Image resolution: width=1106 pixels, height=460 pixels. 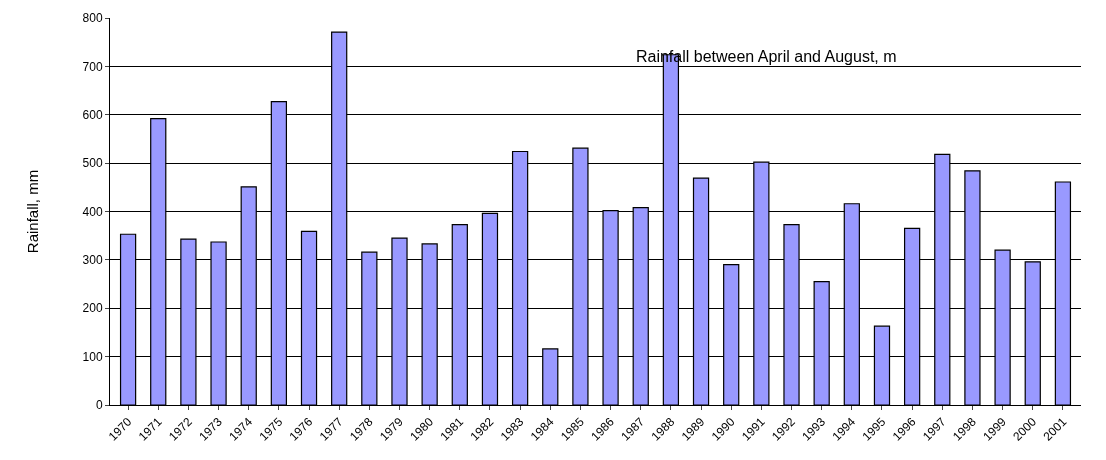 What do you see at coordinates (92, 18) in the screenshot?
I see `y-tick-label: 800` at bounding box center [92, 18].